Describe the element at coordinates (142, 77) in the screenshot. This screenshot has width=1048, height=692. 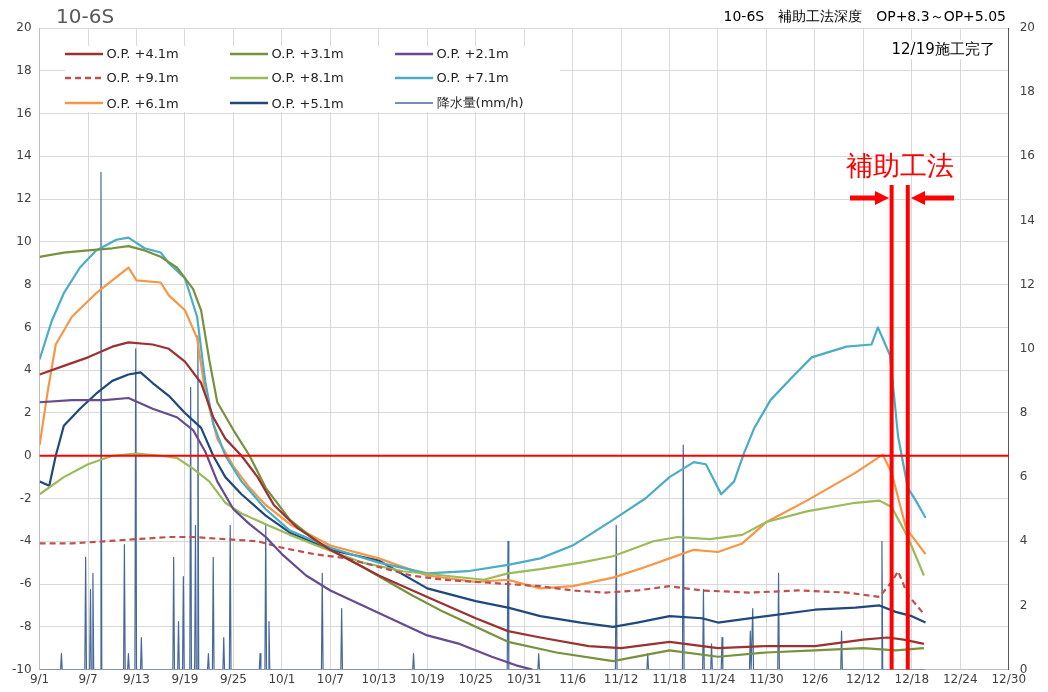
I see `legend-label: O.P. +9.1m` at that location.